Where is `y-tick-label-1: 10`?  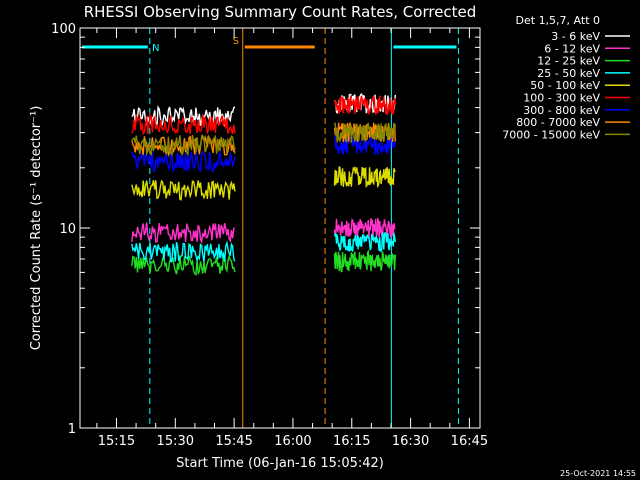 y-tick-label-1: 10 is located at coordinates (67, 229).